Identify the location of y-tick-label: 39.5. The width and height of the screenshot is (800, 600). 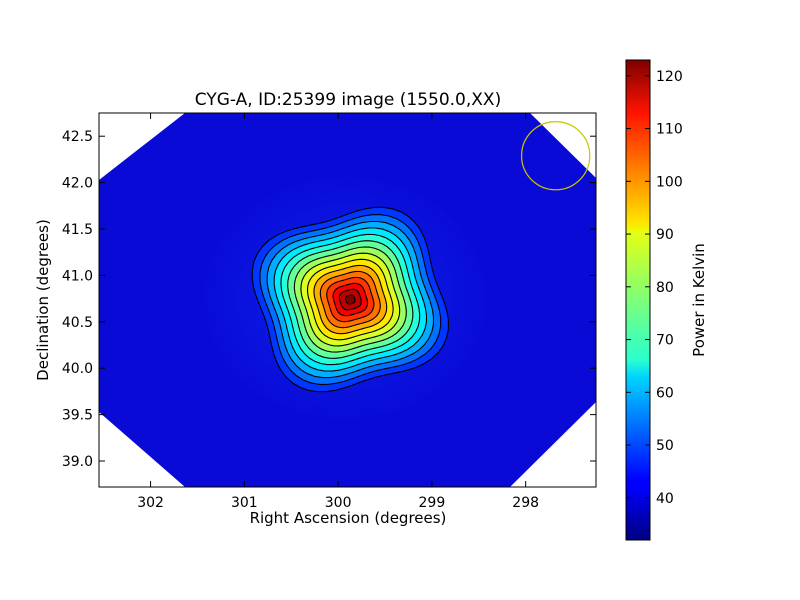
(77, 416).